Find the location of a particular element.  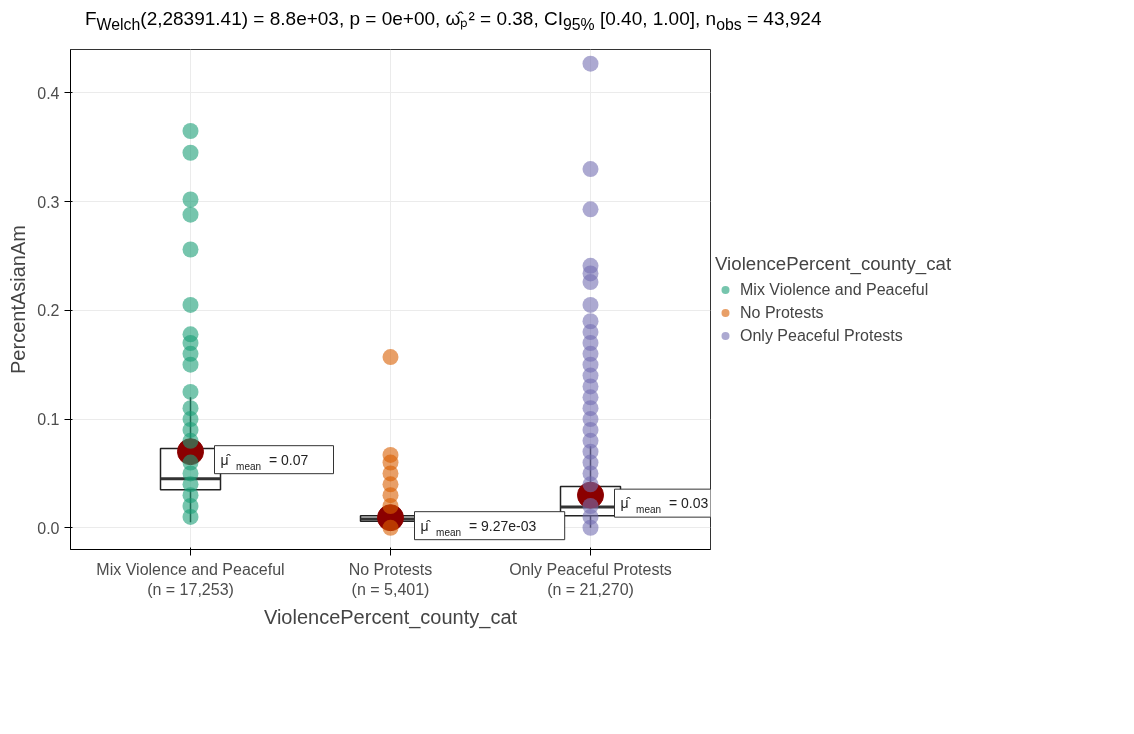

annotation: μ̂mean = 9.27e-03 is located at coordinates (478, 527).